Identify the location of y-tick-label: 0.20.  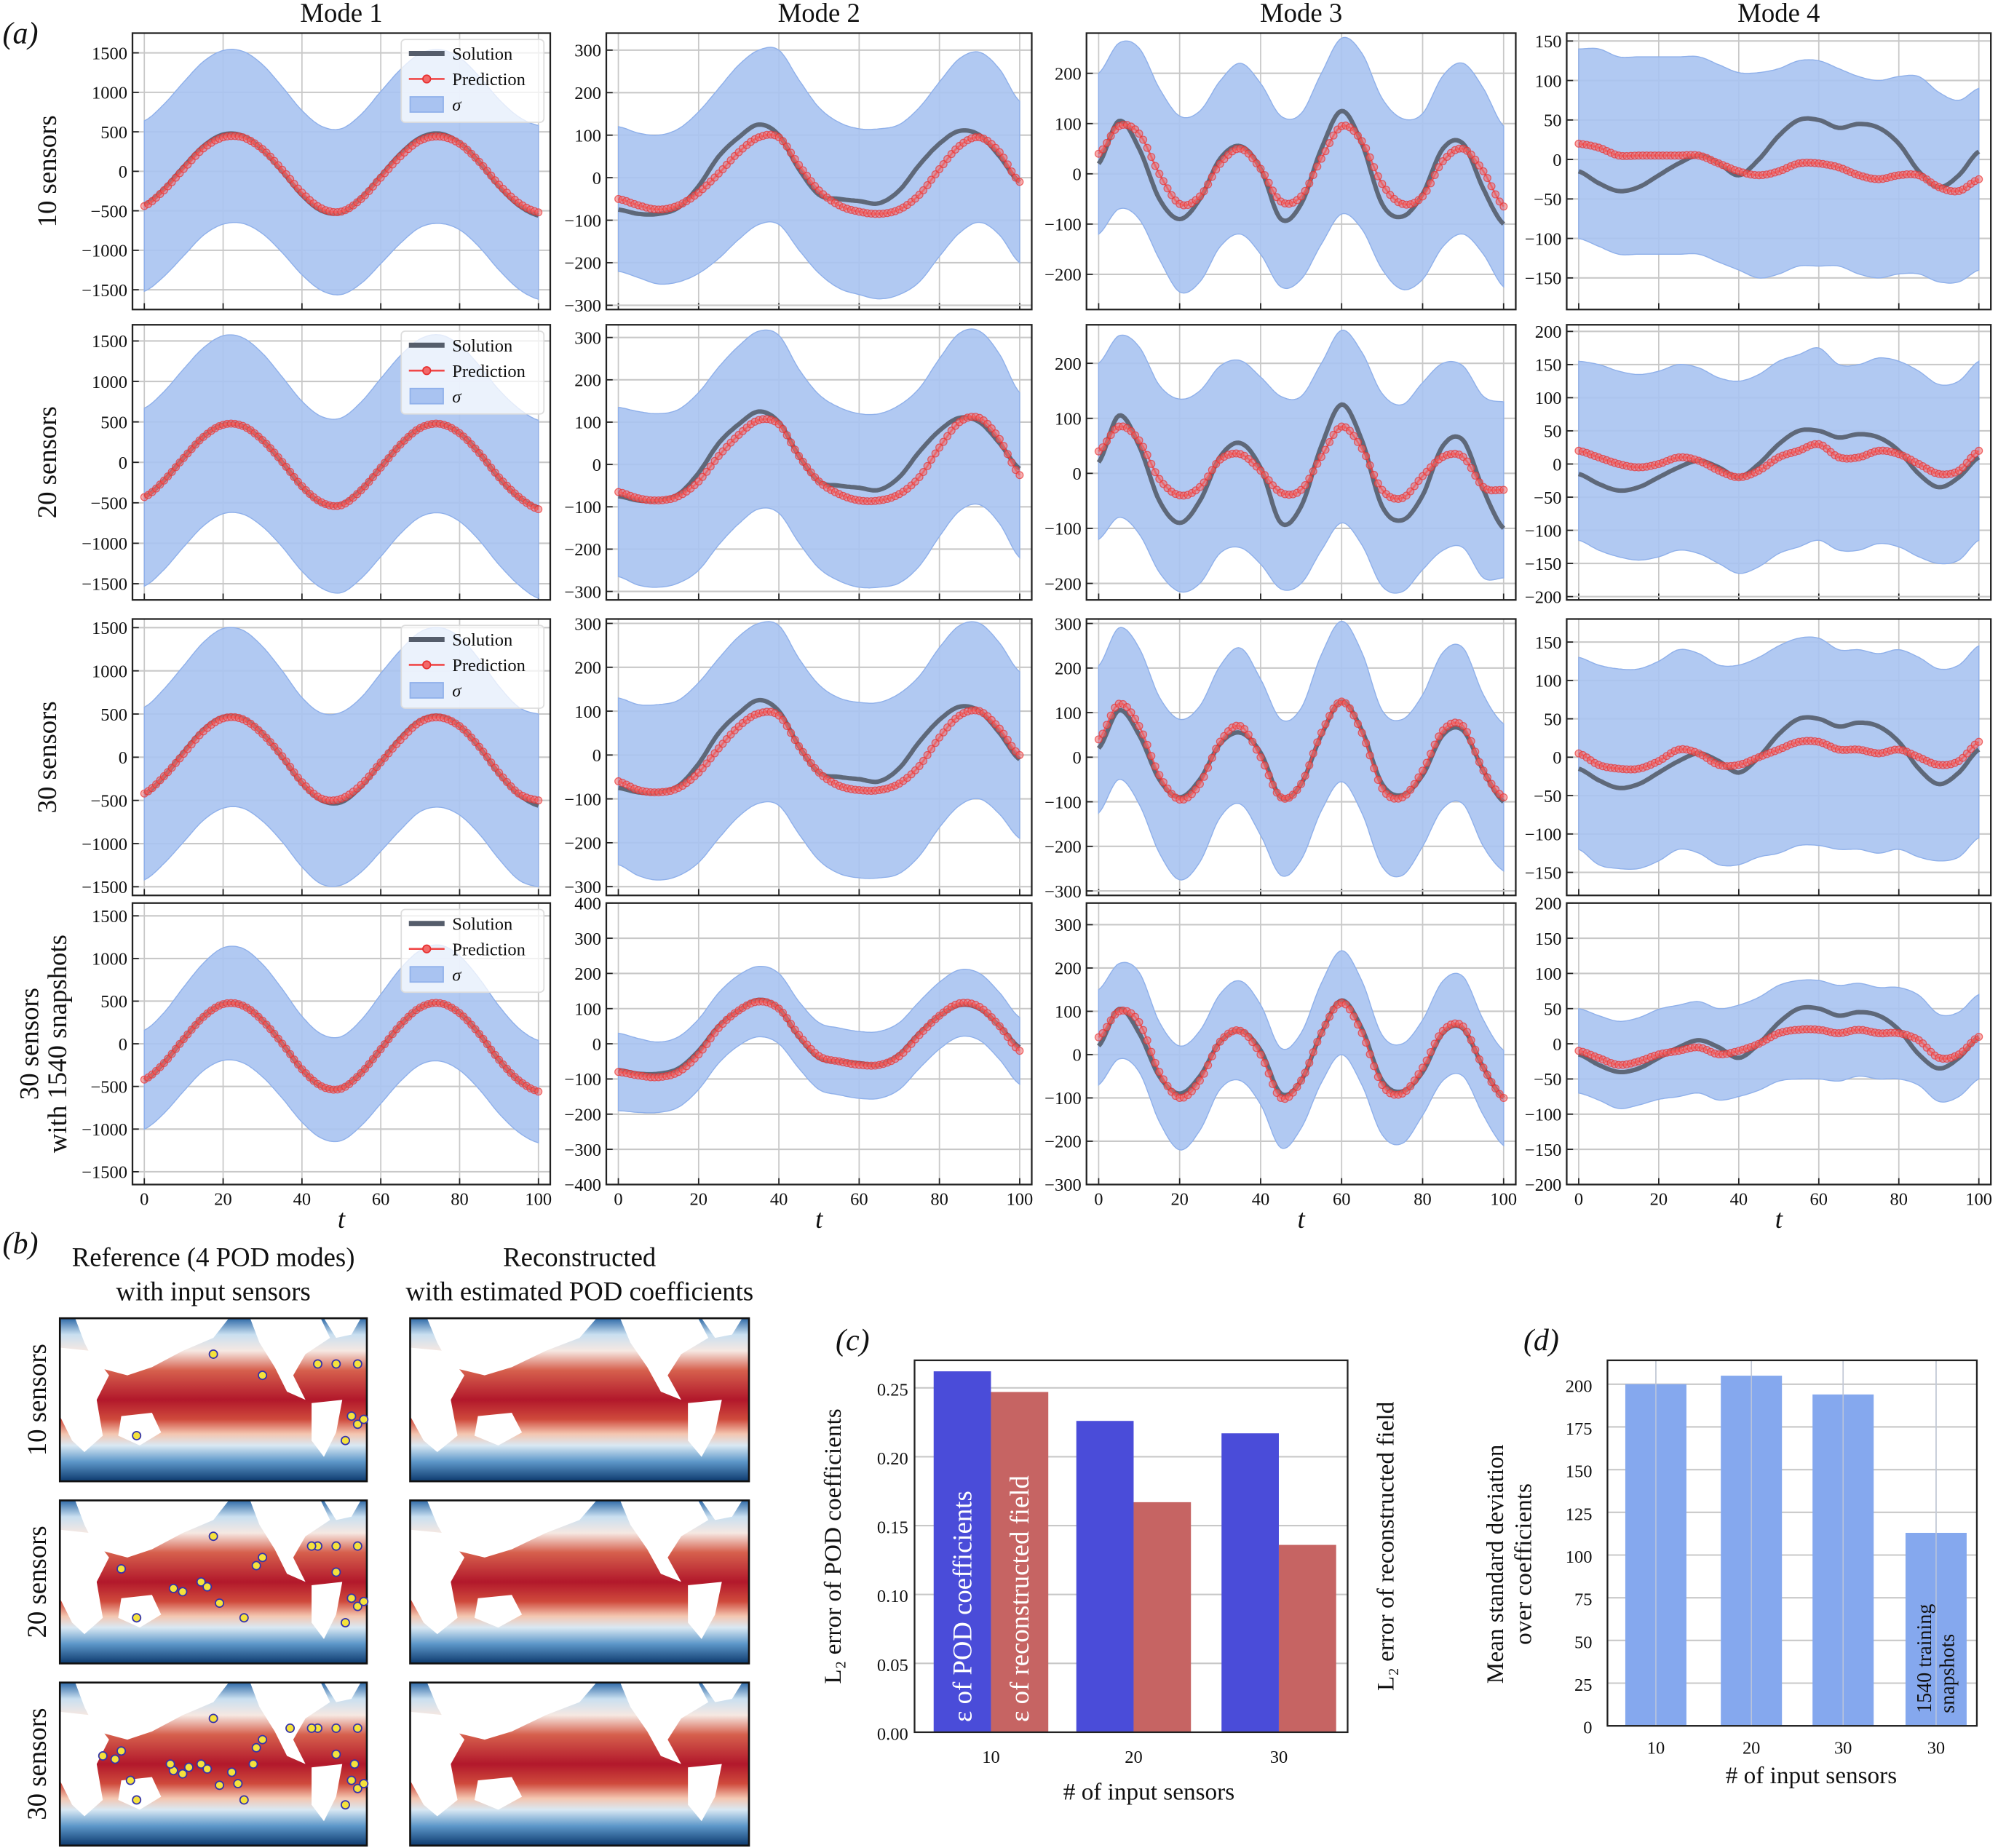
(893, 1459).